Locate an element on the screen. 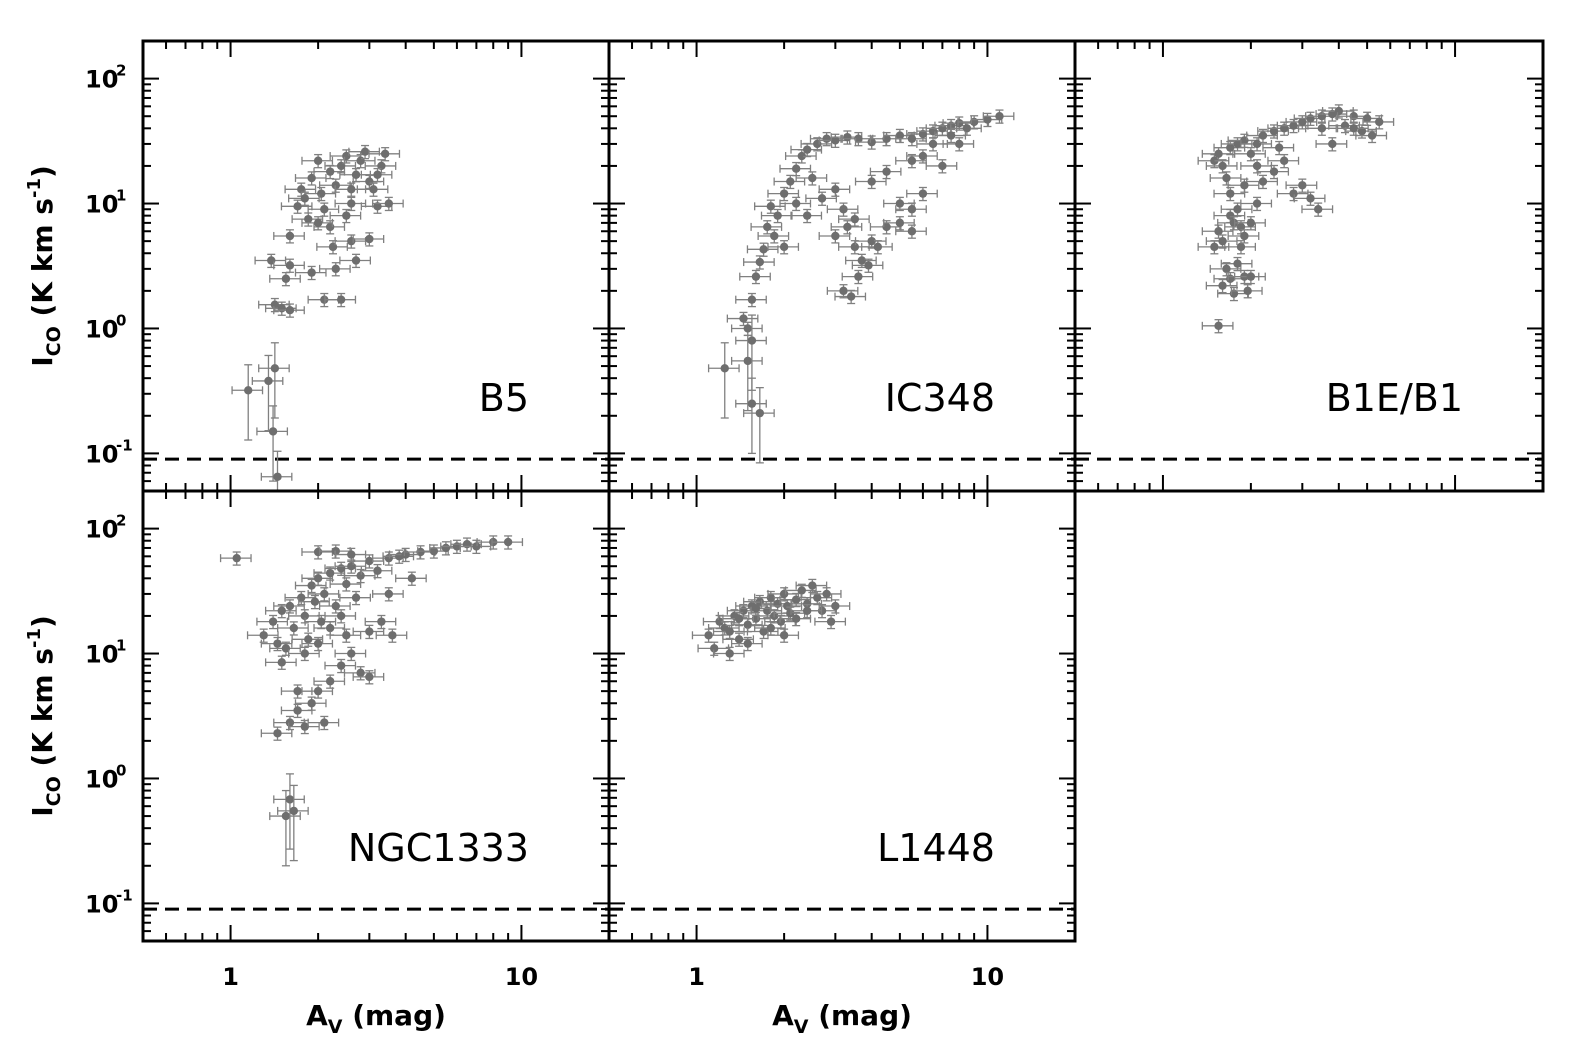 The width and height of the screenshot is (1575, 1050). panel-label: B1E/B1 is located at coordinates (1394, 398).